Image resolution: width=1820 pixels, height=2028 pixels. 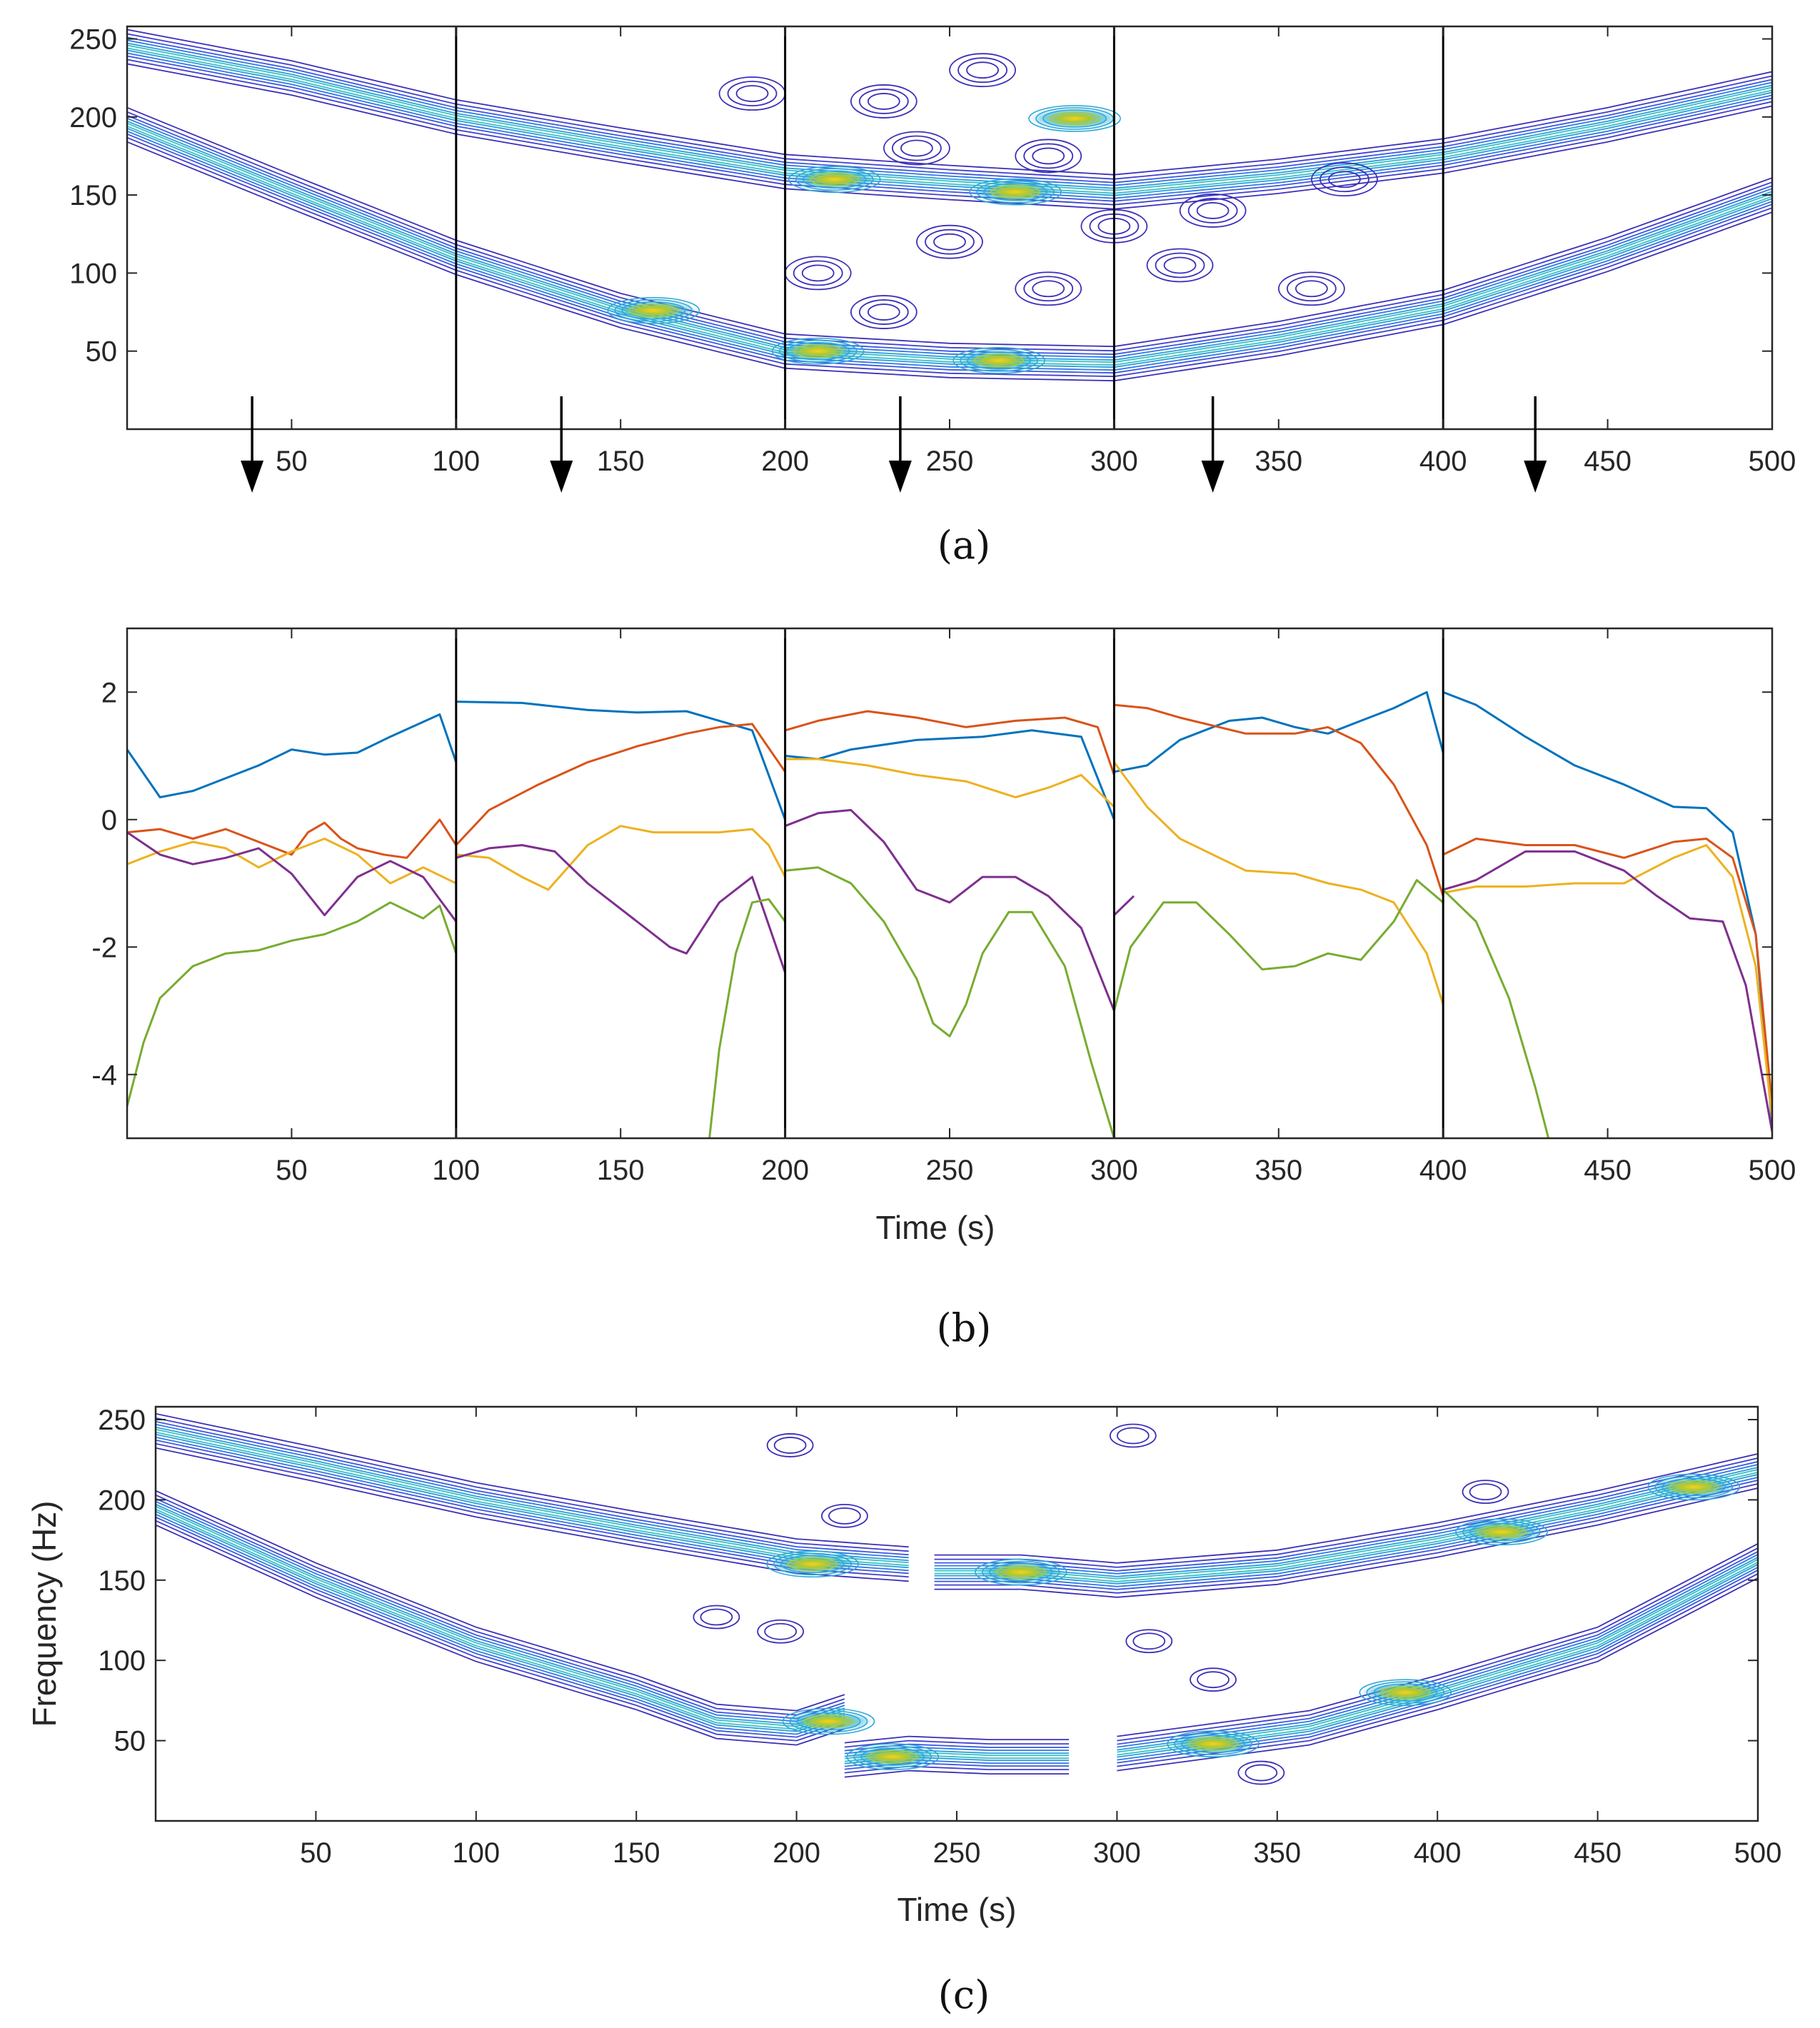 I want to click on panel-a-x-tick-labels: 50 100 150 200 250 300 350 400 450 500, so click(x=1036, y=461).